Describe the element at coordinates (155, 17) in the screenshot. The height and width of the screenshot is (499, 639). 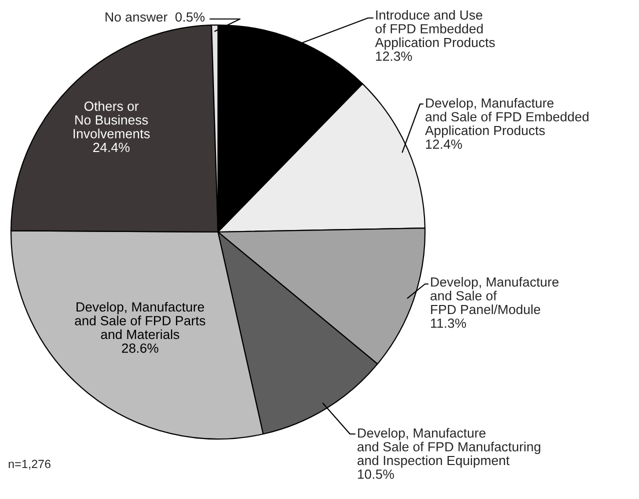
I see `slice-label: No answer 0.5%` at that location.